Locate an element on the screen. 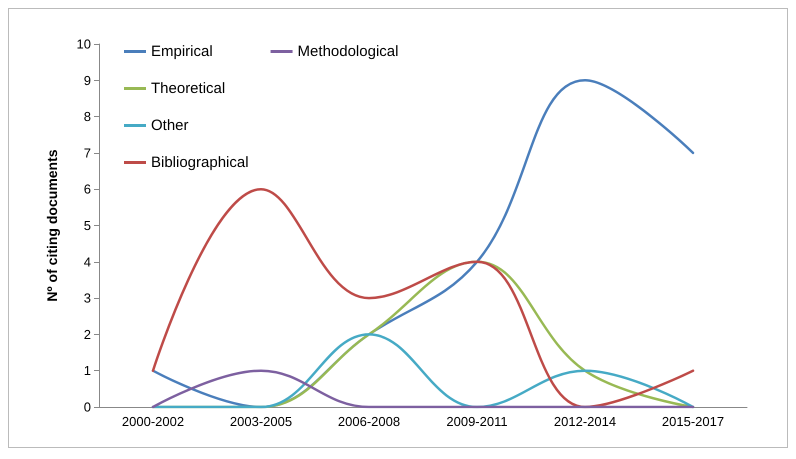 Image resolution: width=796 pixels, height=459 pixels. legend-label: Bibliographical is located at coordinates (200, 162).